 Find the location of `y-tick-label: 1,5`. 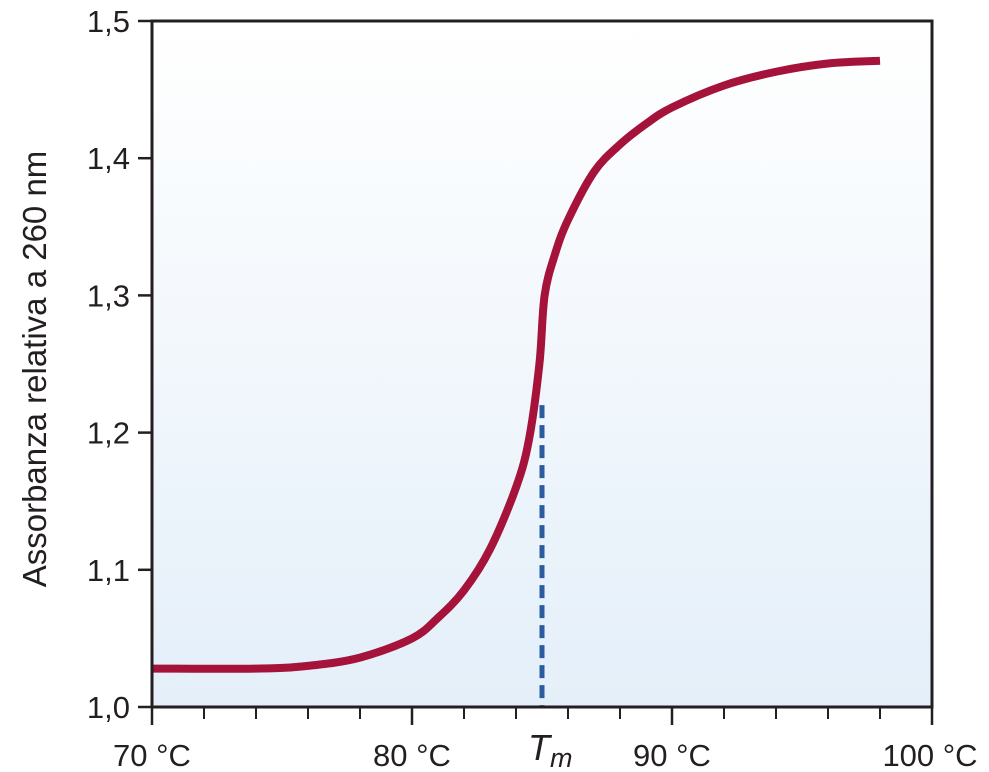

y-tick-label: 1,5 is located at coordinates (108, 21).